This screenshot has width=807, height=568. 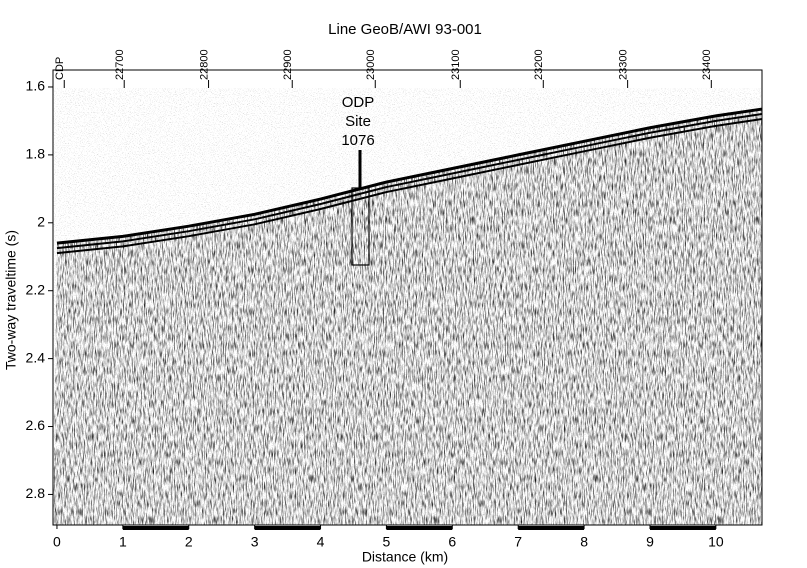 What do you see at coordinates (36, 154) in the screenshot?
I see `y-tick-label: 1.8` at bounding box center [36, 154].